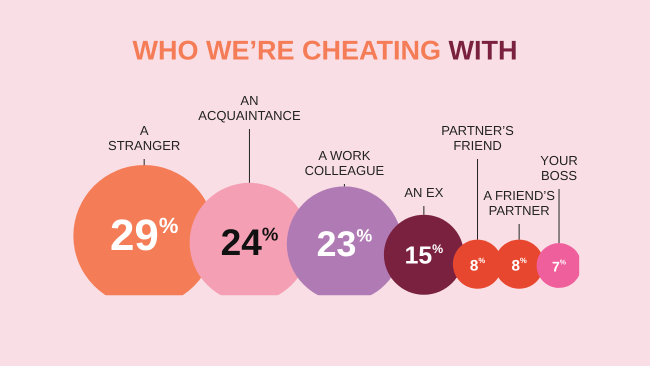  I want to click on category-label: A FRIEND’S PARTNER, so click(519, 203).